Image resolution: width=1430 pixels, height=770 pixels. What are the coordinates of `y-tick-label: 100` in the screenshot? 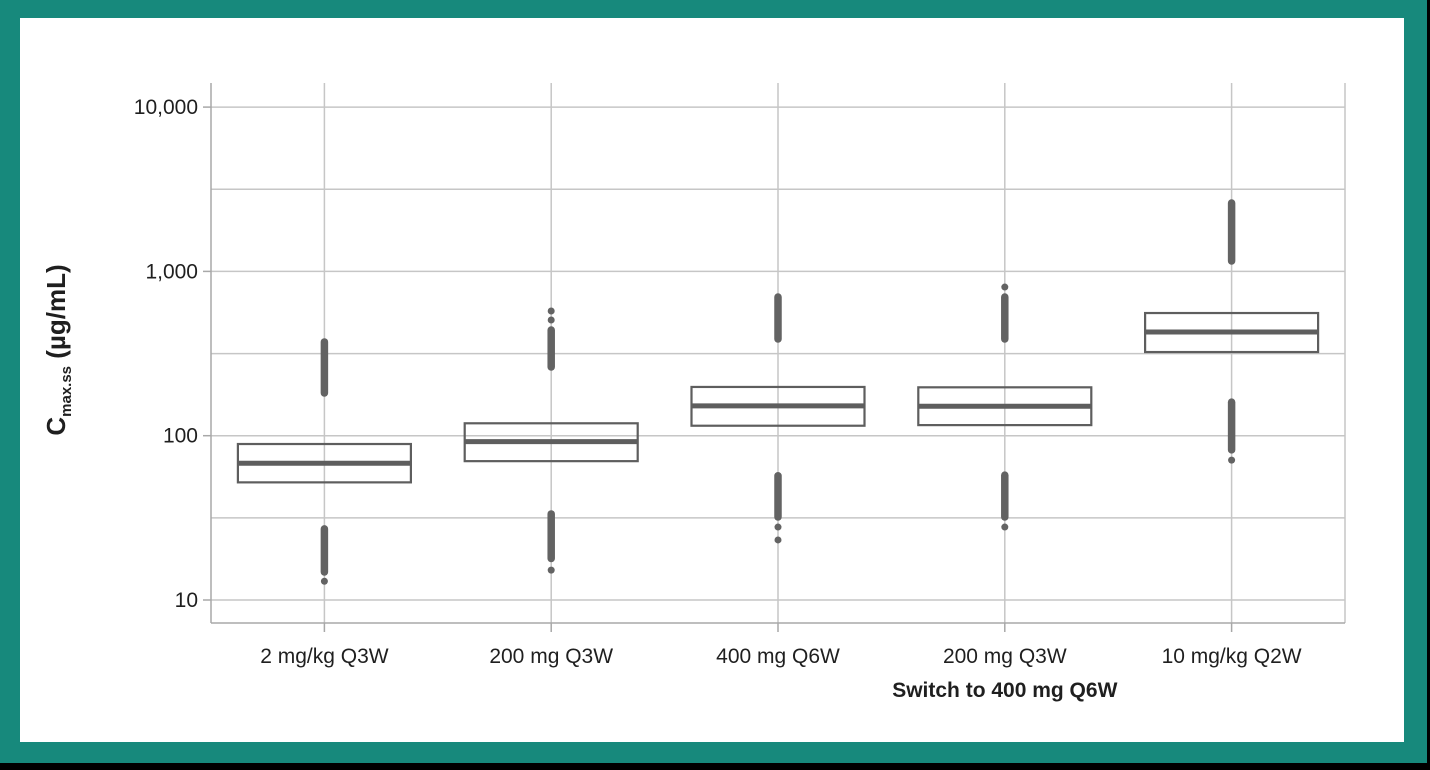 It's located at (180, 436).